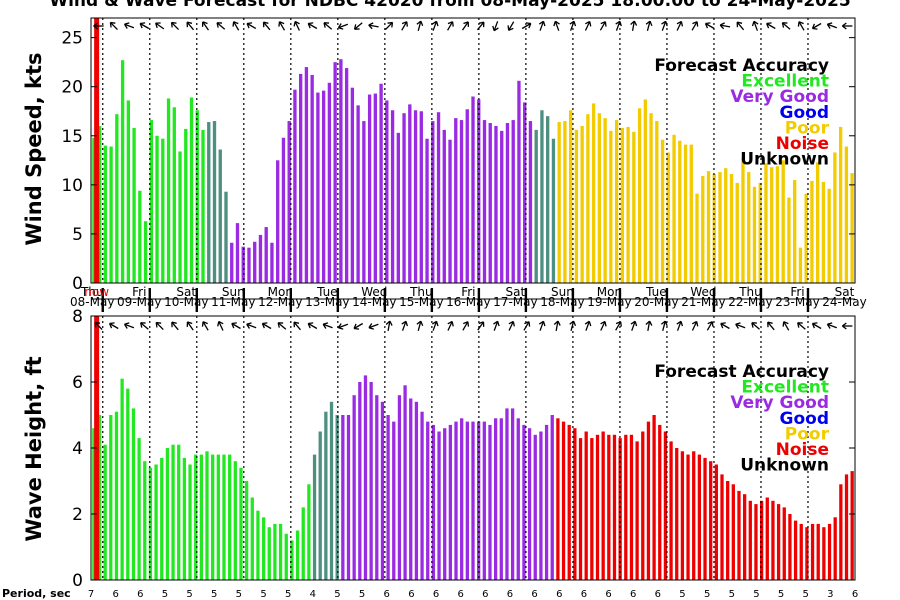 This screenshot has height=600, width=900. Describe the element at coordinates (658, 594) in the screenshot. I see `period-value: 6` at that location.